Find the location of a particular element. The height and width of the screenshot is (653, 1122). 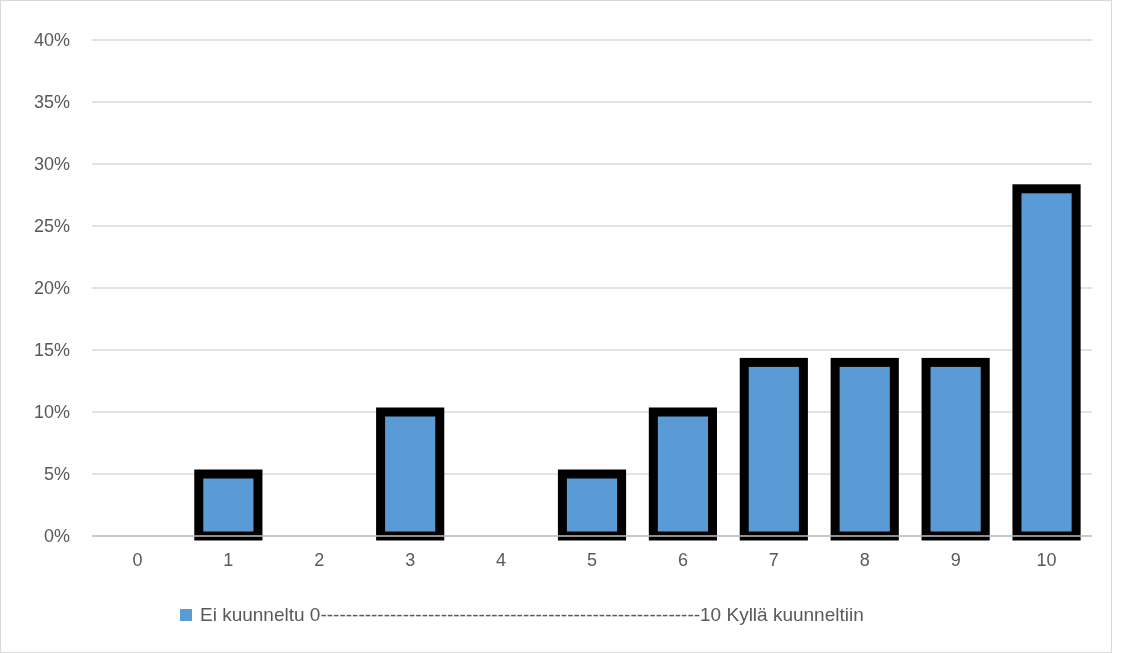

x-tick-label: 7 is located at coordinates (773, 560).